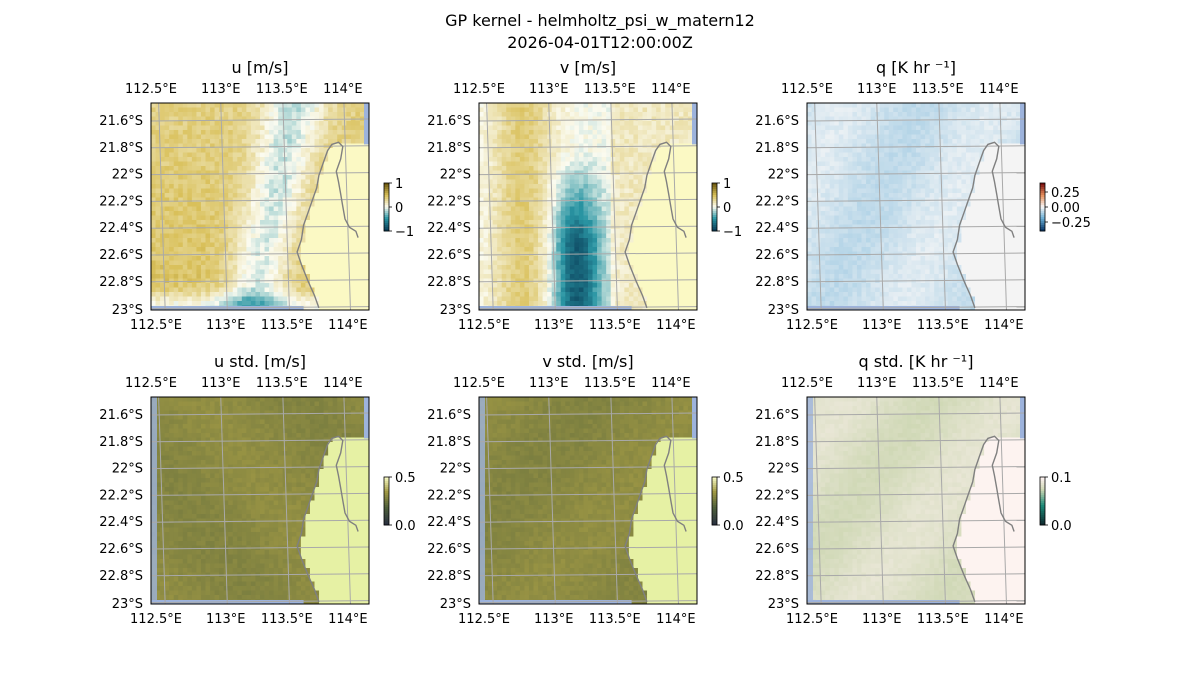 This screenshot has height=700, width=1200. I want to click on y-tick-label: 22.6°S, so click(449, 255).